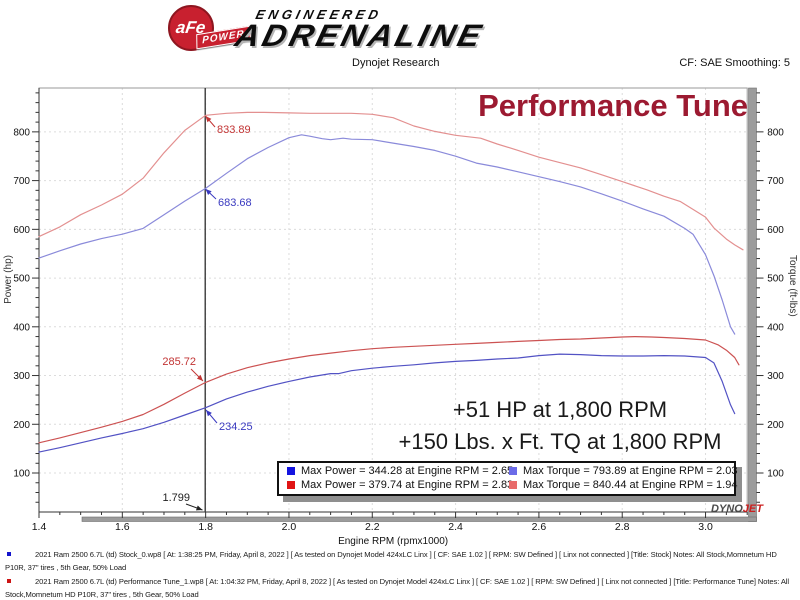 The image size is (800, 600). What do you see at coordinates (407, 471) in the screenshot?
I see `legend-label: Max Power = 344.28 at Engine RPM = 2.65` at bounding box center [407, 471].